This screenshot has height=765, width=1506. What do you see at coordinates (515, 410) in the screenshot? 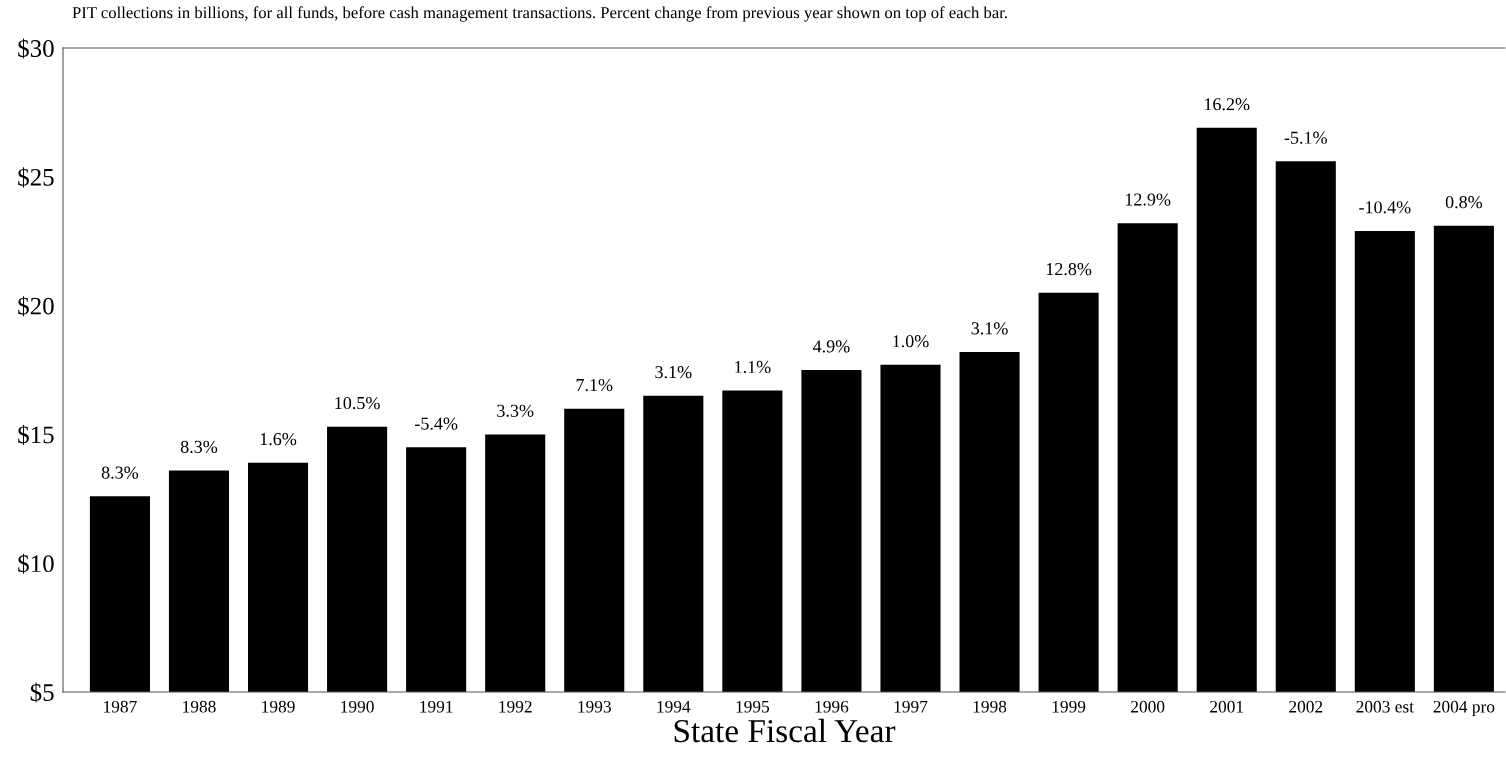
I see `annotation: 3.3%` at bounding box center [515, 410].